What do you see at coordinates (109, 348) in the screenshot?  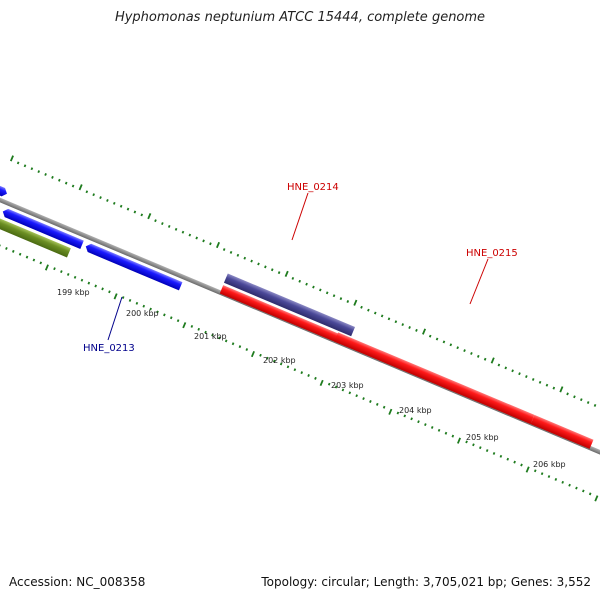 I see `gene-label-hne-0213: HNE_0213` at bounding box center [109, 348].